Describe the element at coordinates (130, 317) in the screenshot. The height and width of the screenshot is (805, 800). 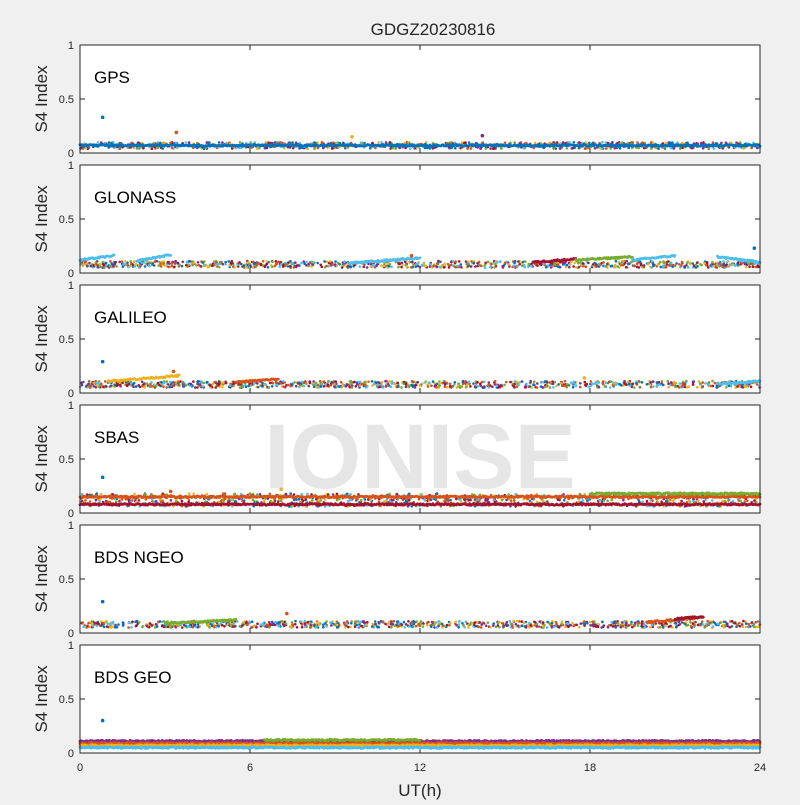
I see `panel-label: GALILEO` at that location.